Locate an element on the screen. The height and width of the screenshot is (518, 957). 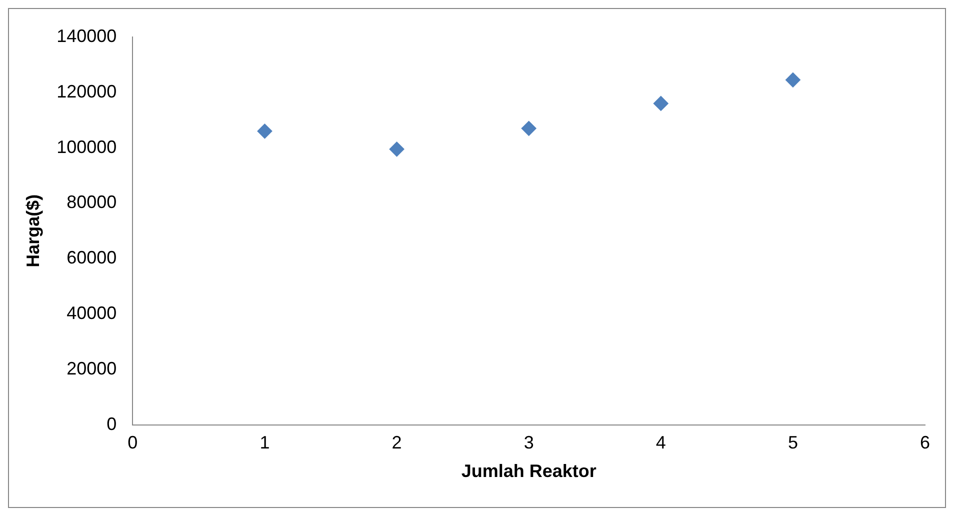
y-tick-label: 100000 is located at coordinates (86, 146).